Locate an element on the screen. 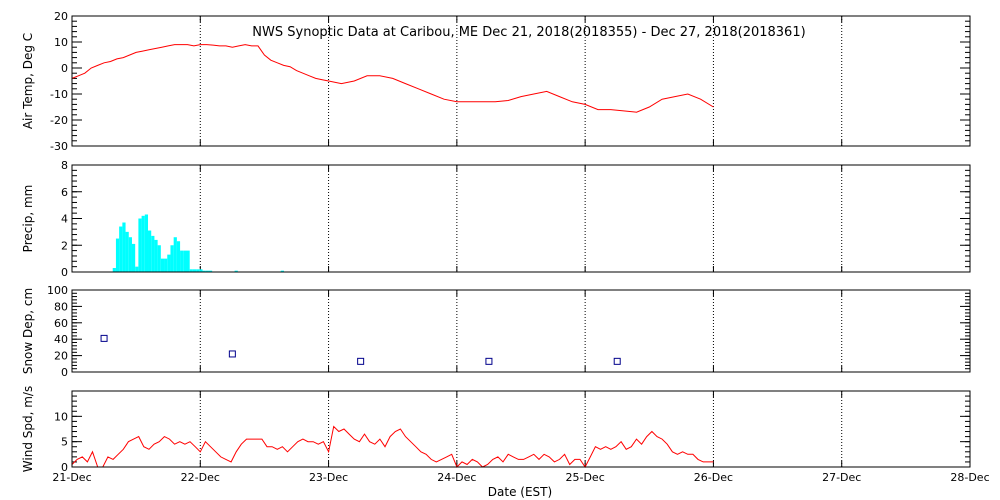 This screenshot has width=1000, height=500. precip-y-tick-label: 4 is located at coordinates (64, 219).